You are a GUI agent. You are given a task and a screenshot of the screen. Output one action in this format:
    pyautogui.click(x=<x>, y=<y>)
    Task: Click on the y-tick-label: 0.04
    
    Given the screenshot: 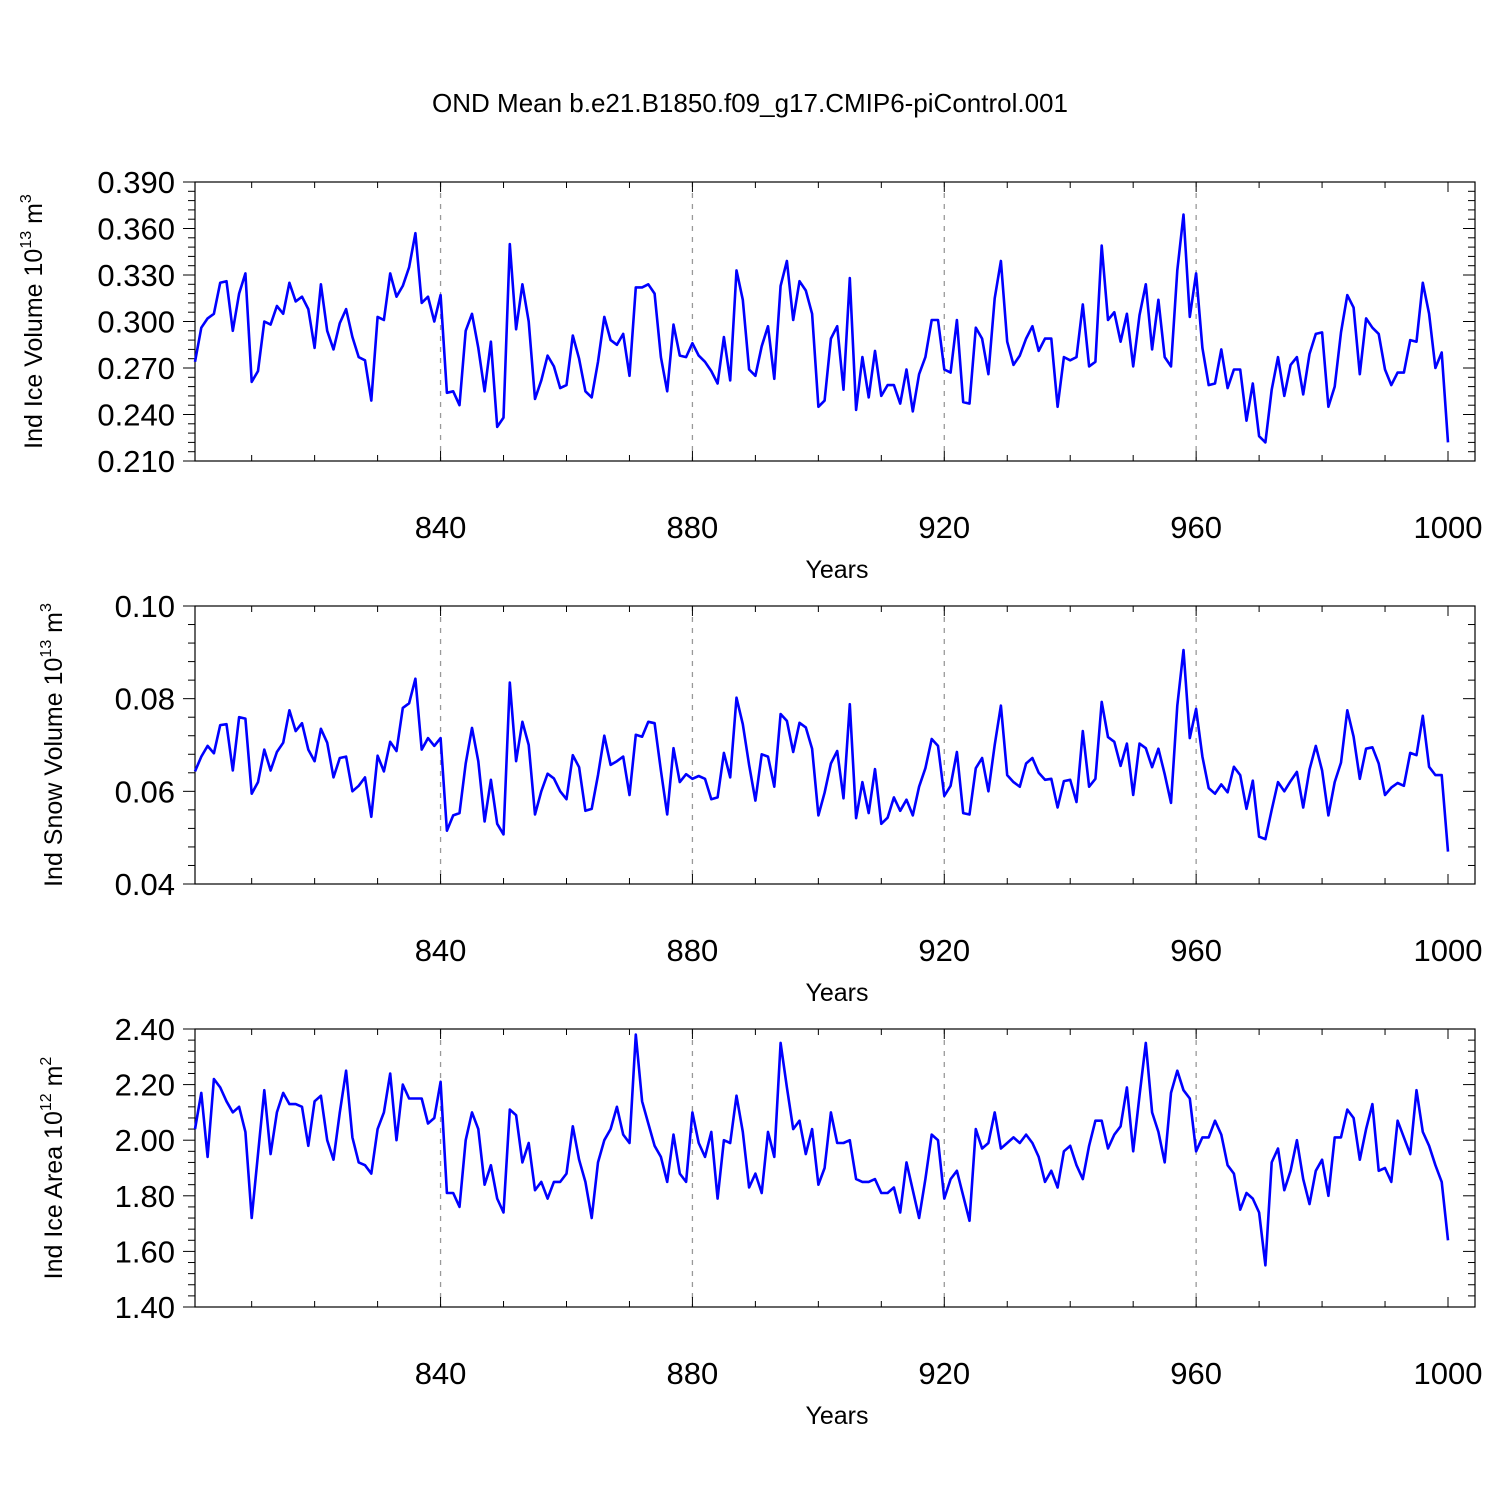 What is the action you would take?
    pyautogui.click(x=145, y=884)
    